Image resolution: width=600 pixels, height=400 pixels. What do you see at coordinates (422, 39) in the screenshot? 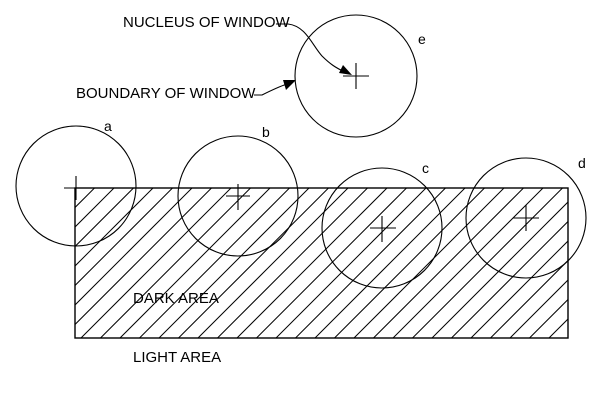
I see `window-e-label: e` at bounding box center [422, 39].